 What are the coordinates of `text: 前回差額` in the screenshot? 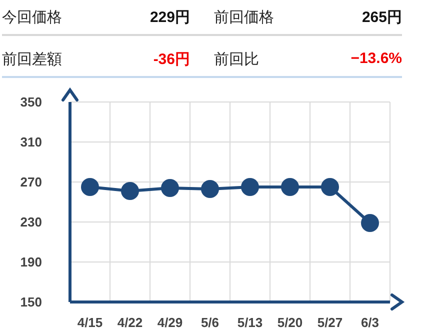 It's located at (32, 59).